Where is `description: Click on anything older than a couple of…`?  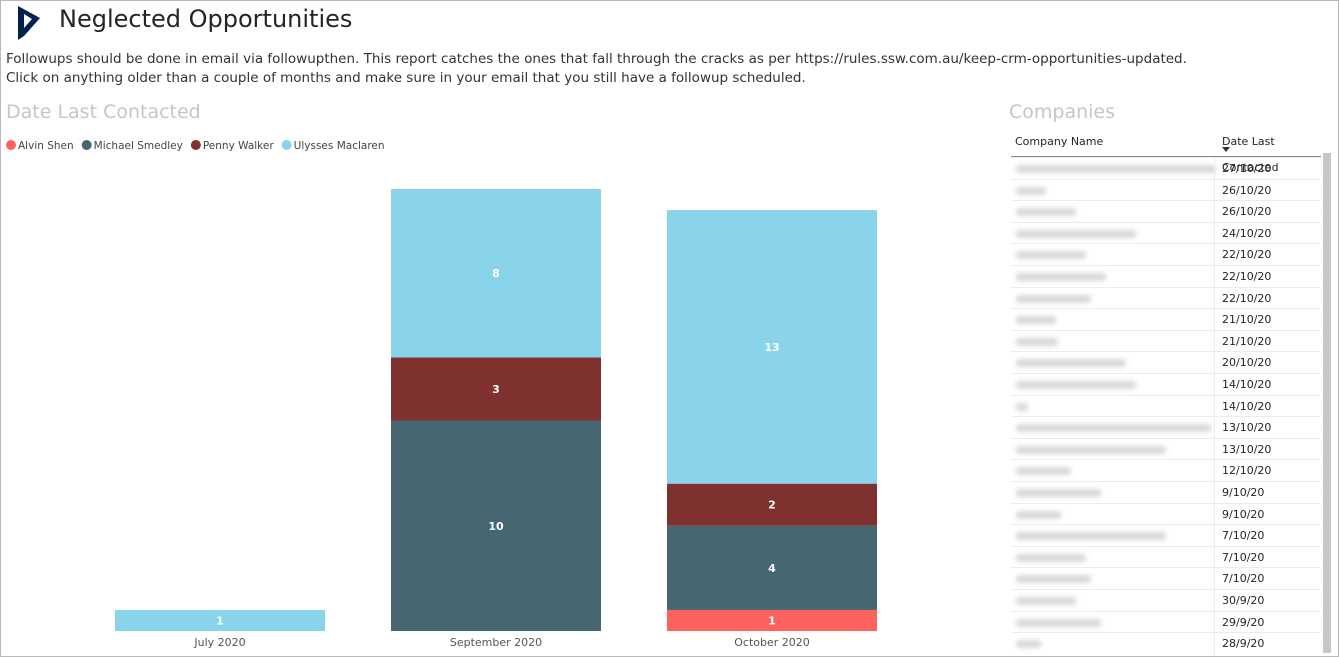
description: Click on anything older than a couple of… is located at coordinates (406, 78).